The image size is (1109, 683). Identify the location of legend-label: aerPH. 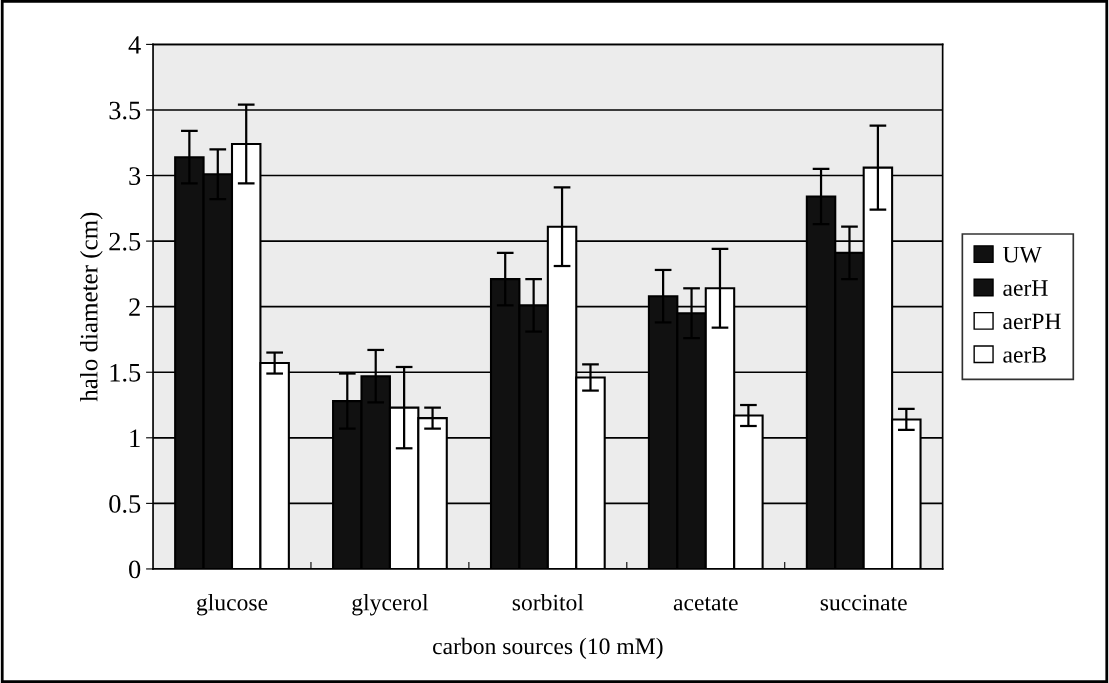
(1032, 321).